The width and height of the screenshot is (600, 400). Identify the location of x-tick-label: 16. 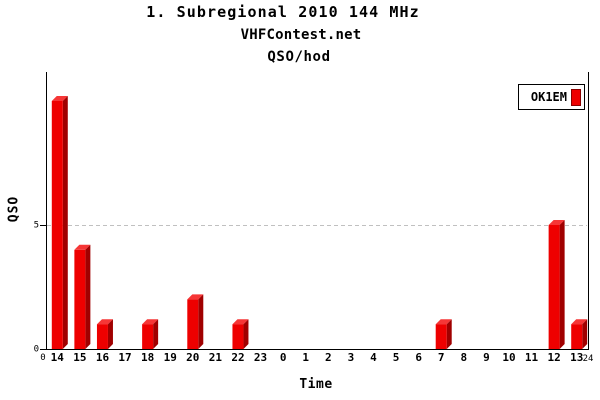
(102, 357).